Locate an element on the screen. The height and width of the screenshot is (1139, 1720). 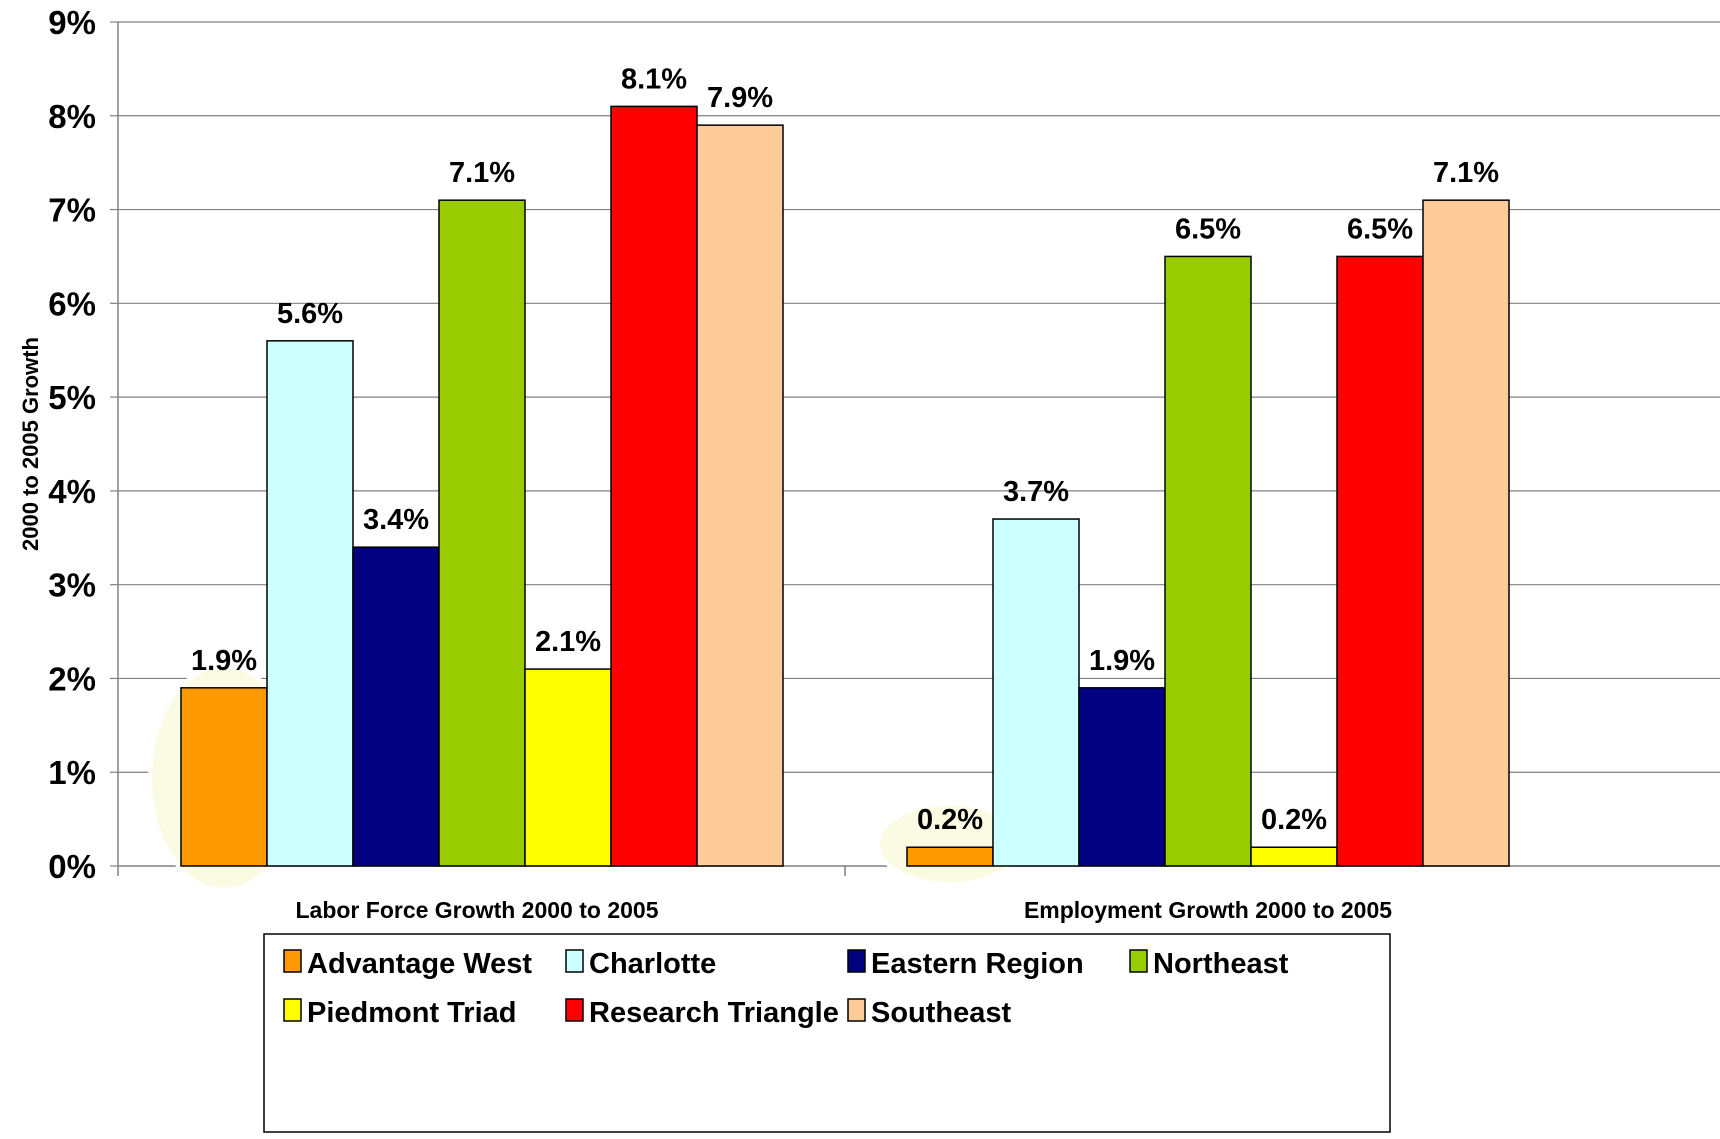
data-label: 7.9% is located at coordinates (740, 98).